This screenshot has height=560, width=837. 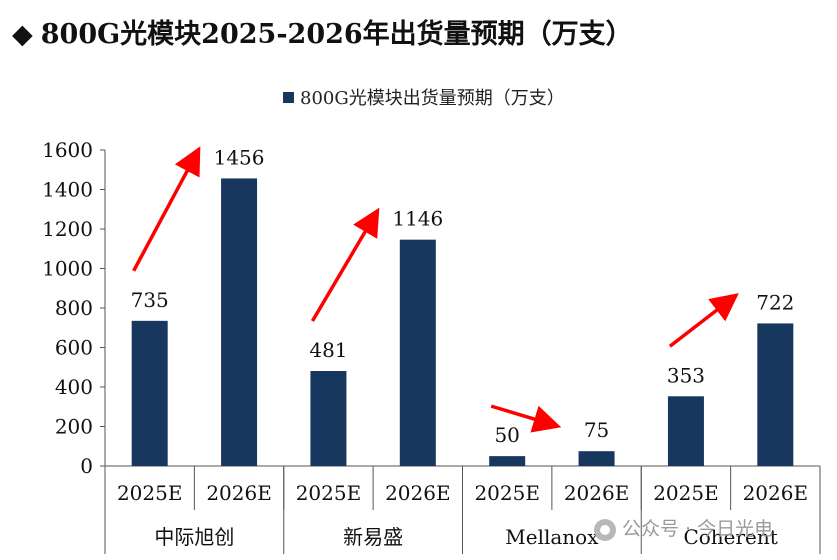 I want to click on y-tick-label: 1400, so click(x=67, y=190).